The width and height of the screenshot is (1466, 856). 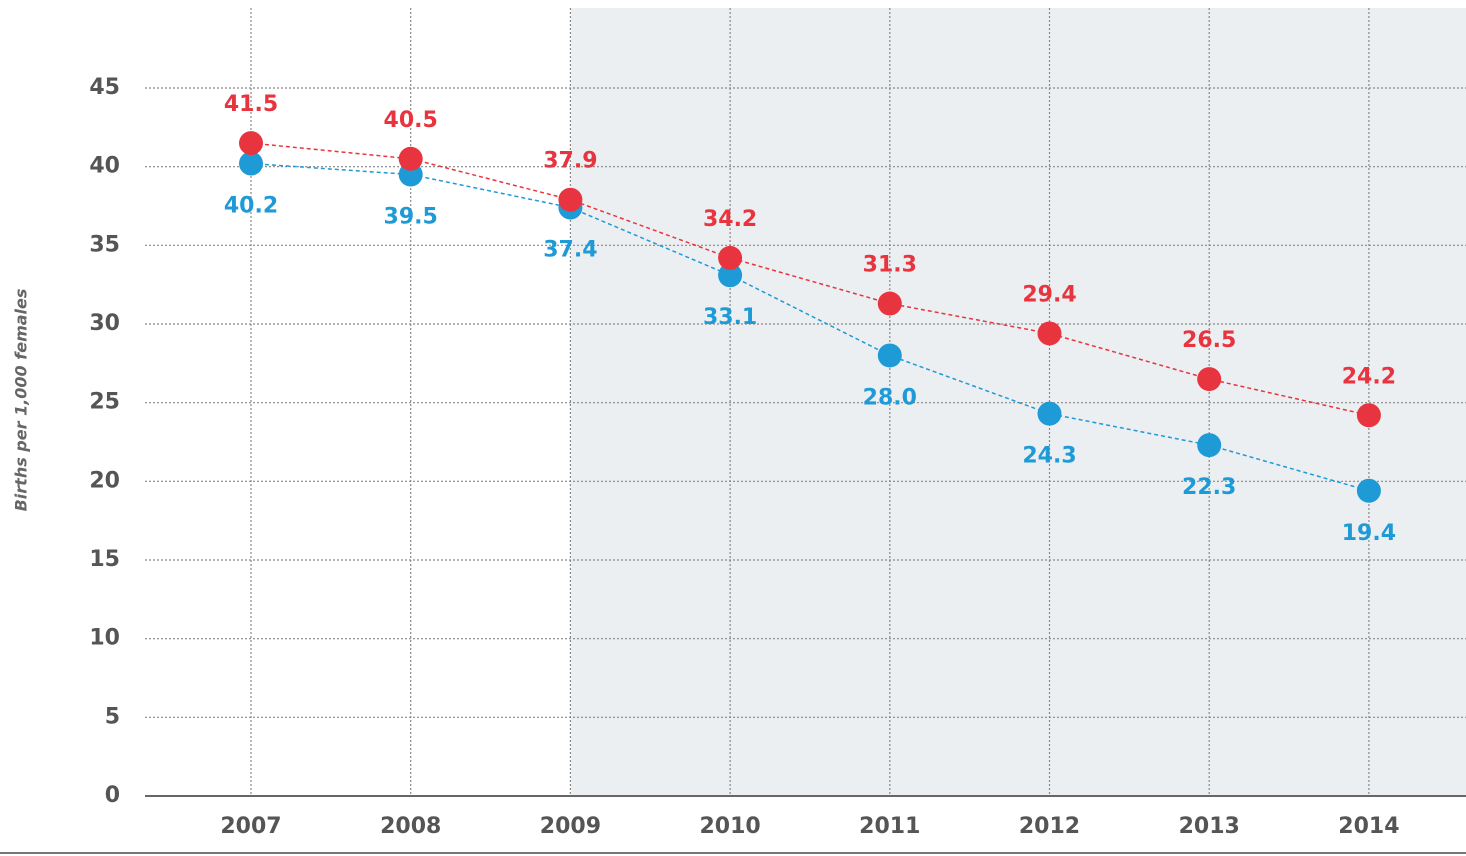 What do you see at coordinates (104, 480) in the screenshot?
I see `y-tick-label: 20` at bounding box center [104, 480].